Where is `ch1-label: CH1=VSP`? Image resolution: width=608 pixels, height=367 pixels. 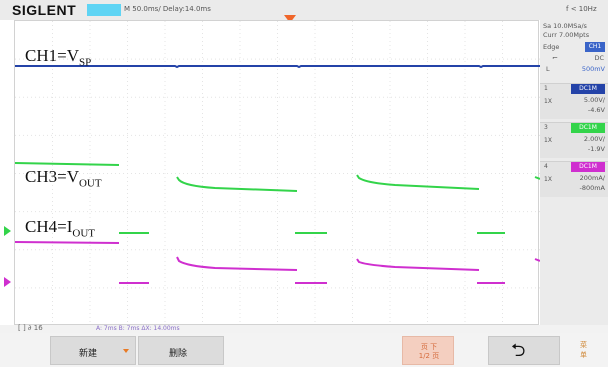 ch1-label: CH1=VSP is located at coordinates (58, 57).